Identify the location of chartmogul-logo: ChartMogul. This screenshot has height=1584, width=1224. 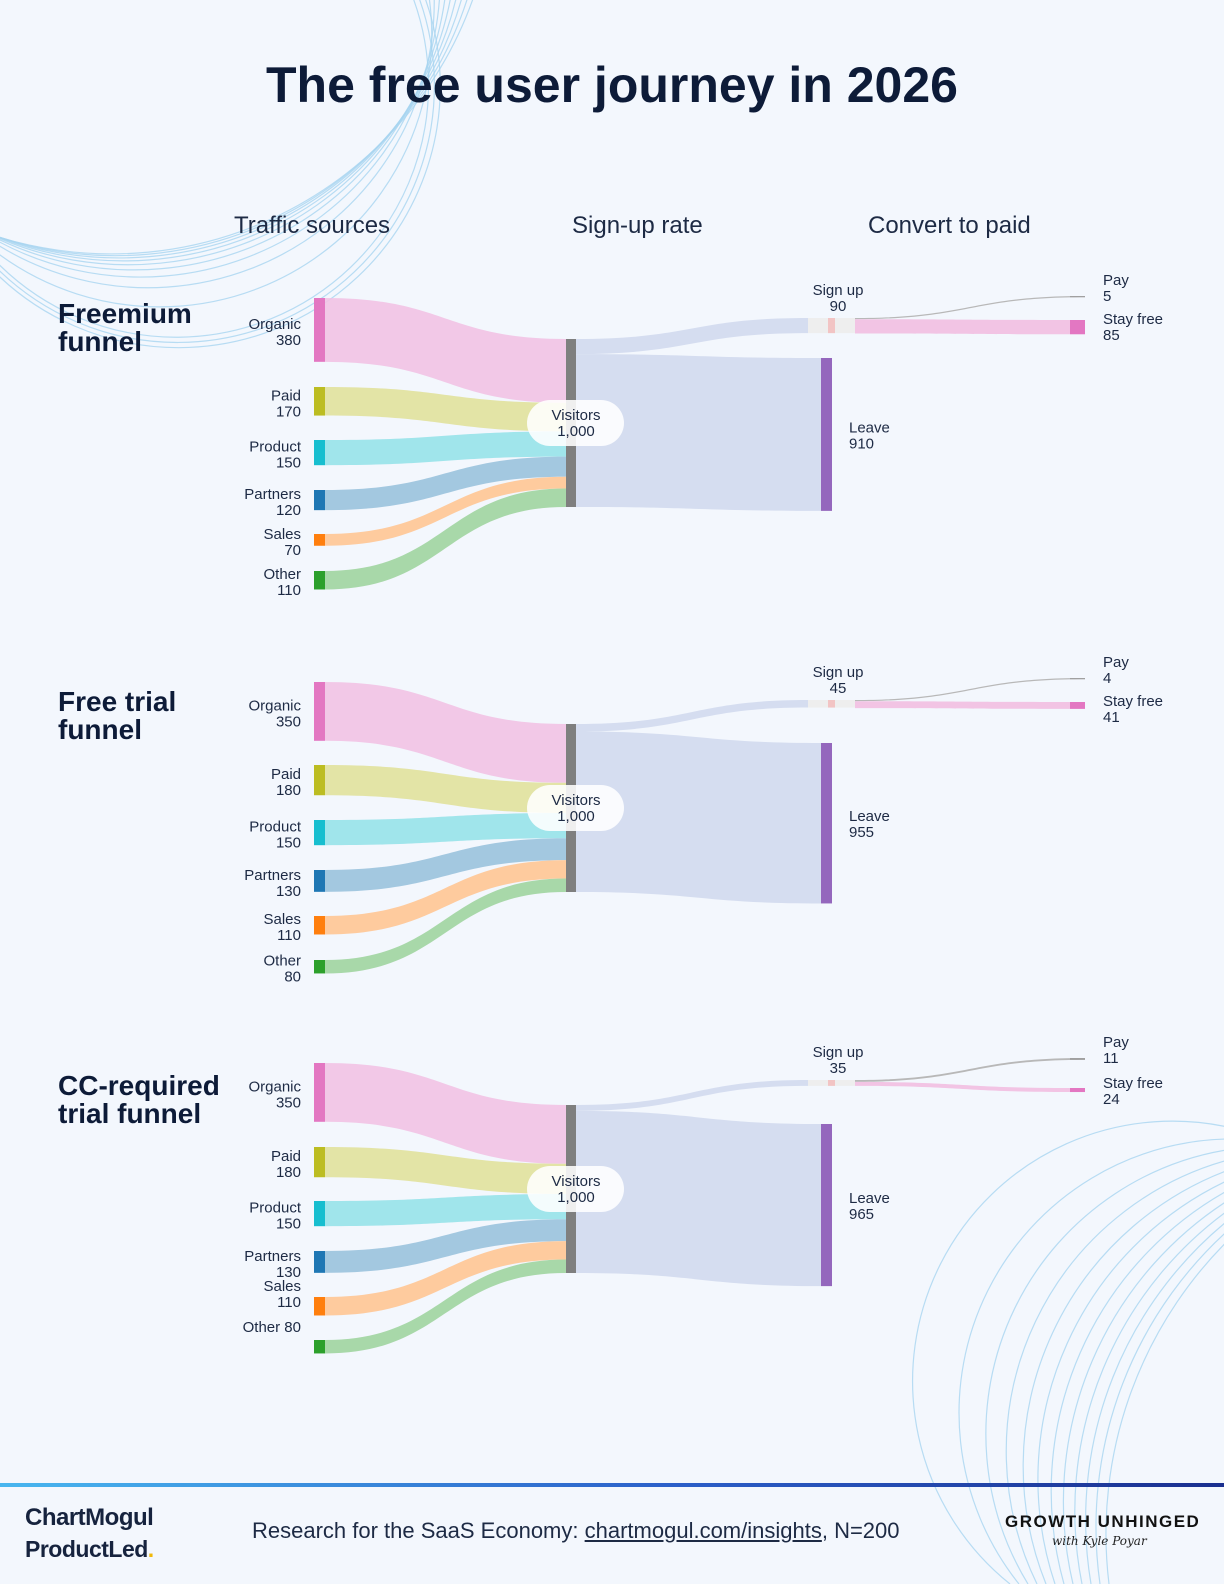
(89, 1517).